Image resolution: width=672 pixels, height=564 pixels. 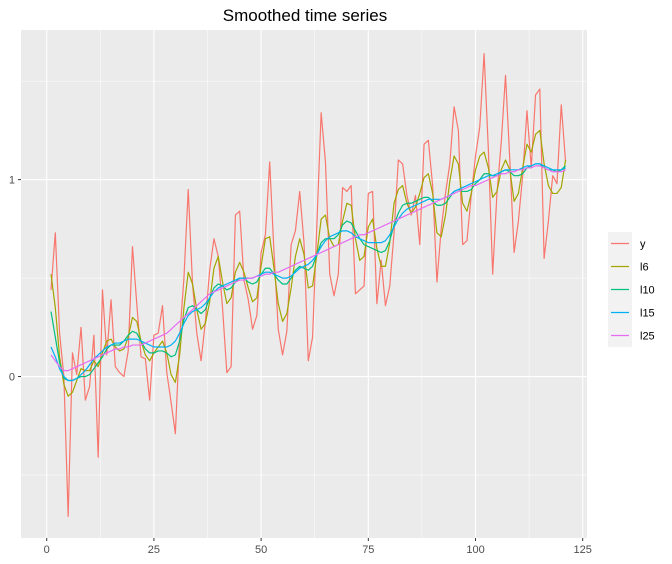 I want to click on legend-label-y: y, so click(x=643, y=245).